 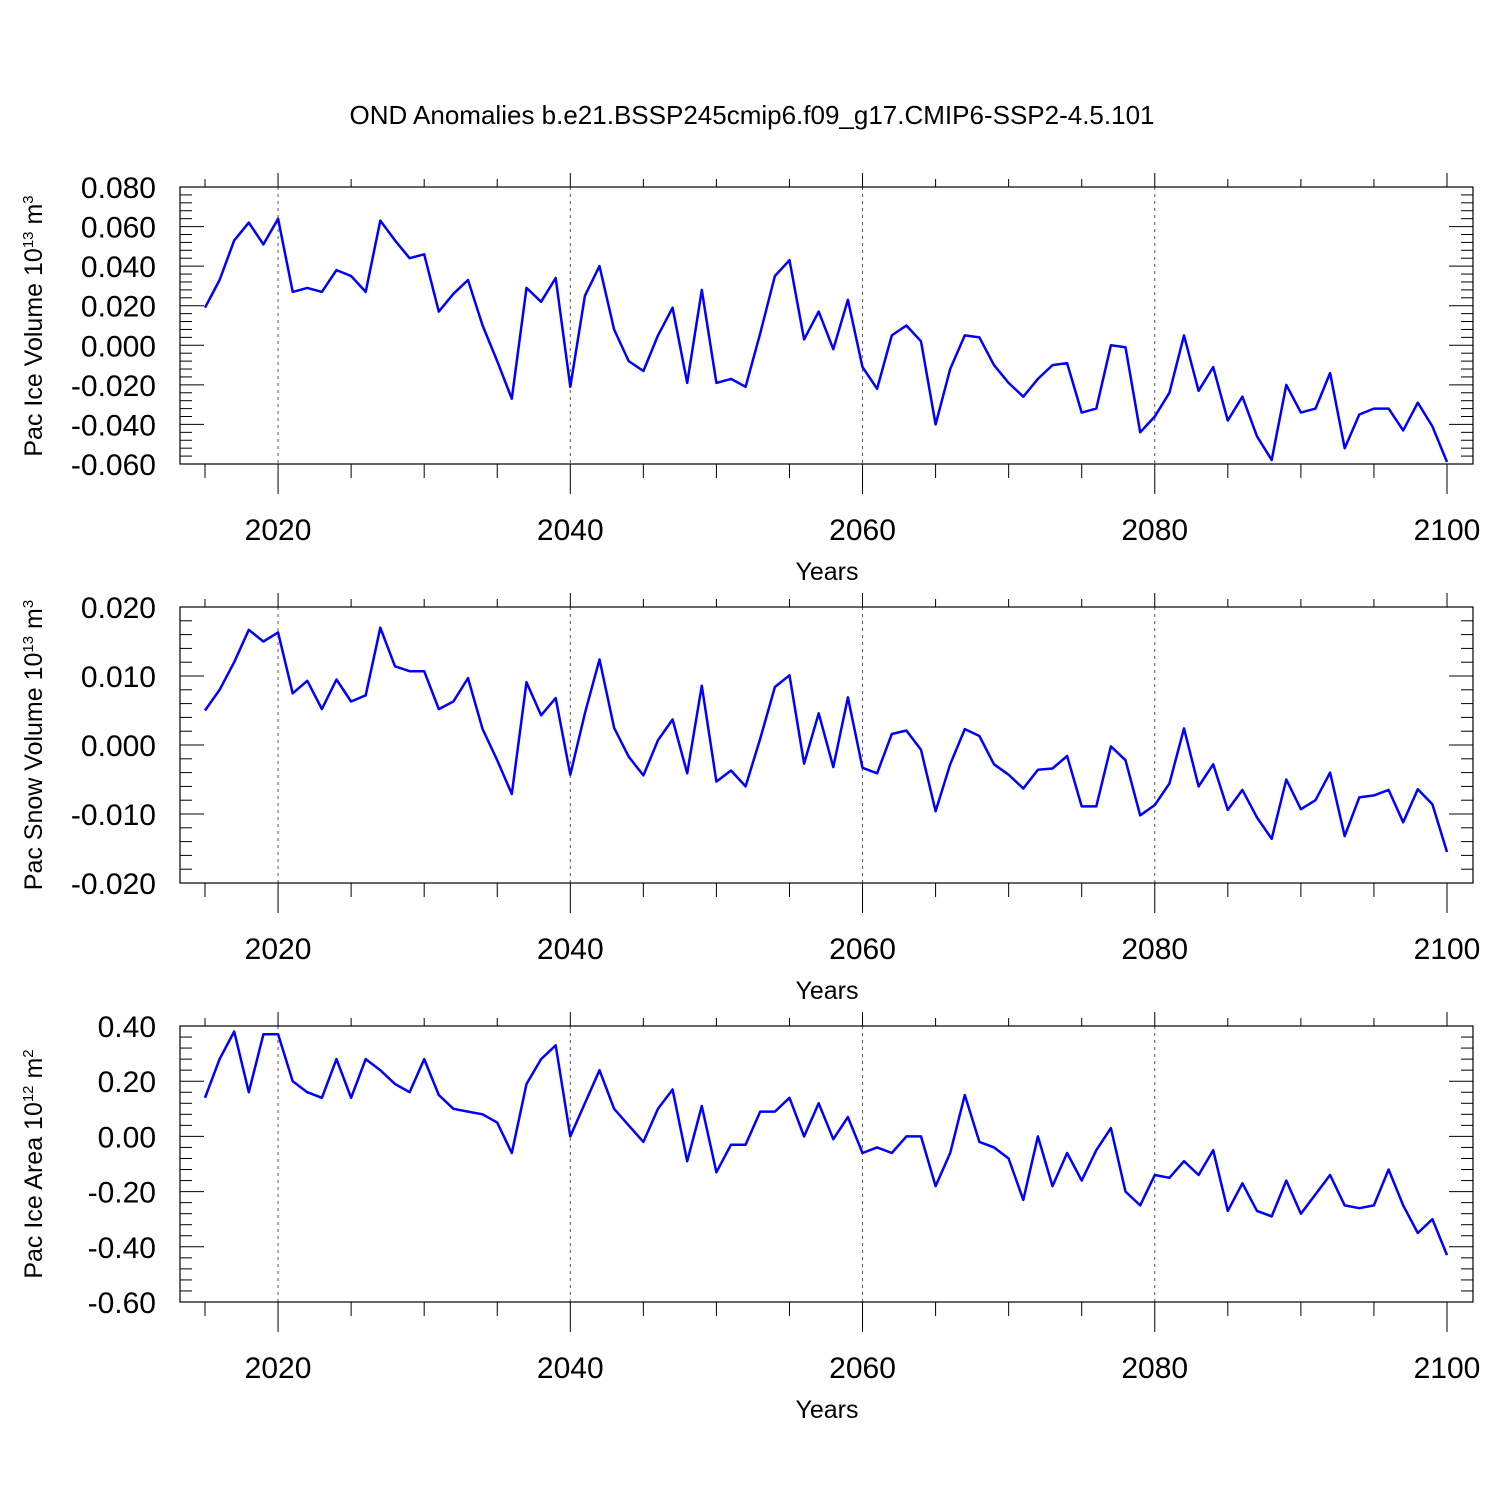 What do you see at coordinates (118, 228) in the screenshot?
I see `y-tick-label: 0.060` at bounding box center [118, 228].